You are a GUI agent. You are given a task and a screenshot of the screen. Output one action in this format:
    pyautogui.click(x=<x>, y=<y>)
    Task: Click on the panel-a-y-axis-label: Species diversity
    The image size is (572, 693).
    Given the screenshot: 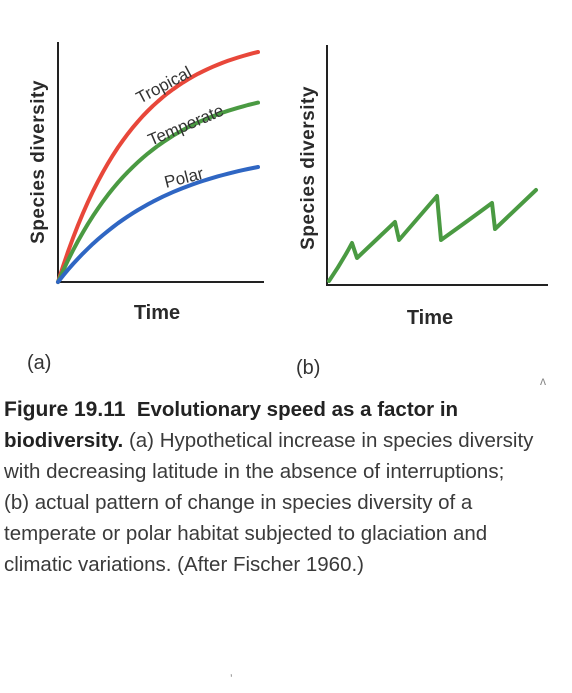 What is the action you would take?
    pyautogui.click(x=38, y=162)
    